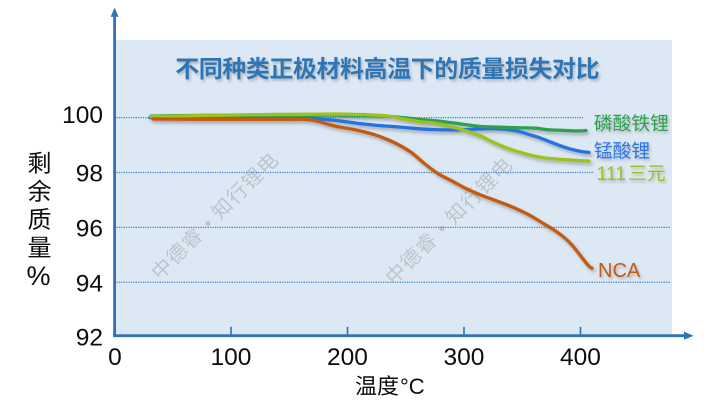 This screenshot has width=726, height=414. What do you see at coordinates (412, 386) in the screenshot?
I see `svg-text: °C` at bounding box center [412, 386].